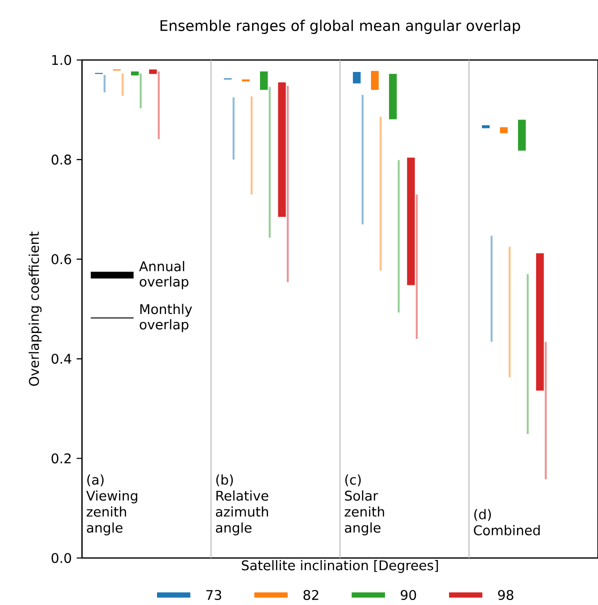 This screenshot has width=598, height=605. Describe the element at coordinates (163, 275) in the screenshot. I see `annotation: Annual overlap` at that location.